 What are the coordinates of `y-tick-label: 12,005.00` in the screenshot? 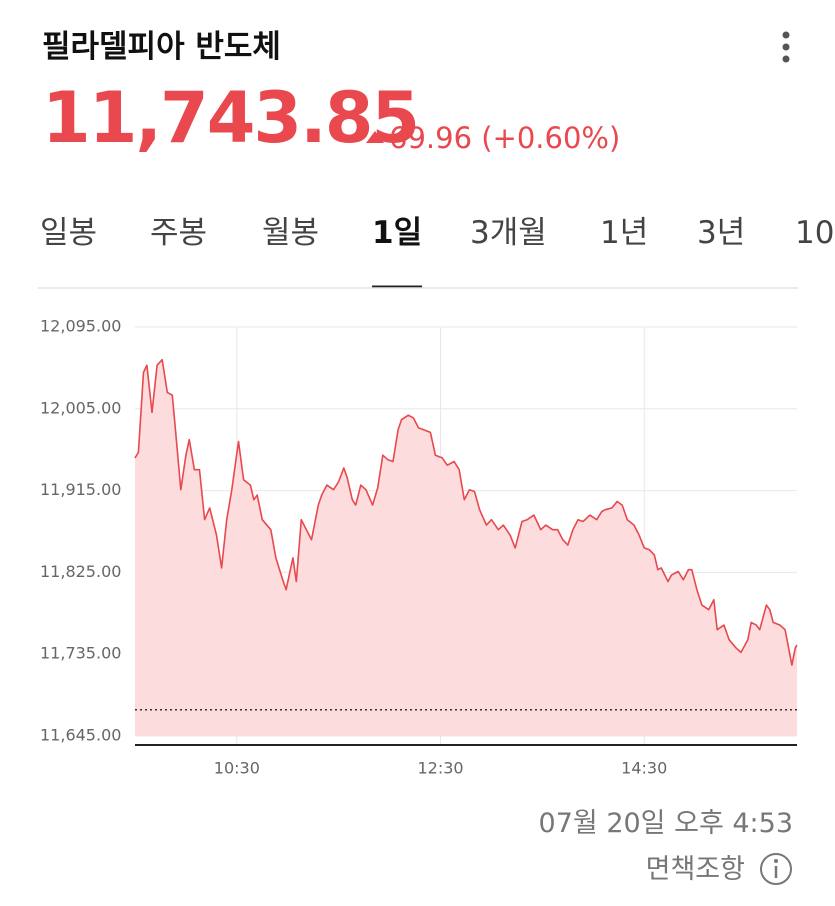 It's located at (80, 407).